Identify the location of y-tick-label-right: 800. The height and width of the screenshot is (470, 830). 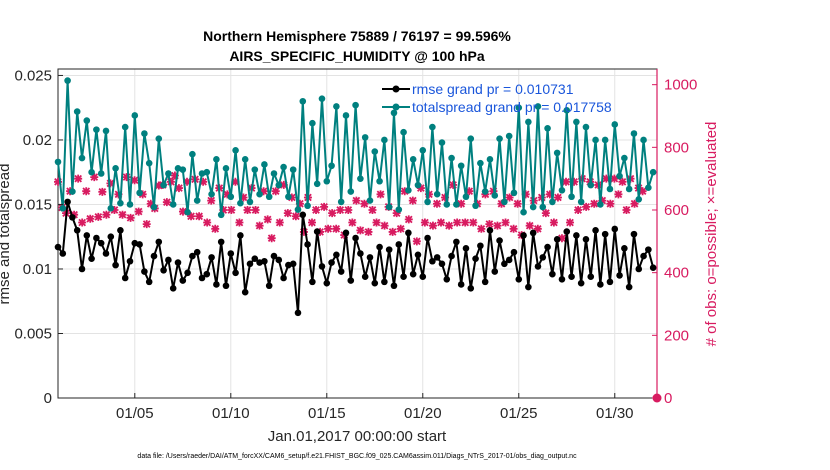
(676, 147).